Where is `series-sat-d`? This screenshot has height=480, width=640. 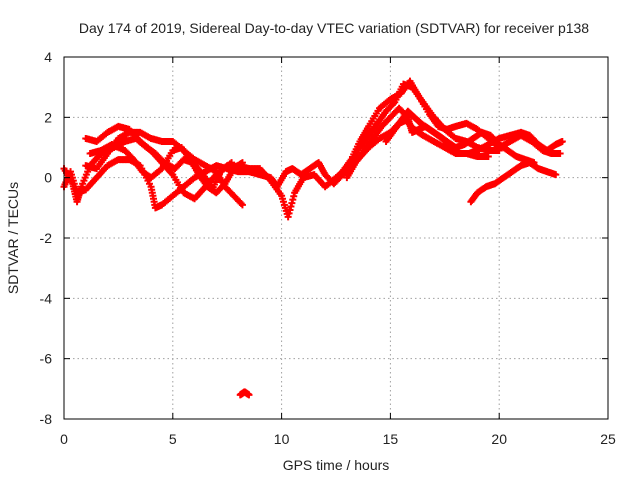
series-sat-d is located at coordinates (164, 168).